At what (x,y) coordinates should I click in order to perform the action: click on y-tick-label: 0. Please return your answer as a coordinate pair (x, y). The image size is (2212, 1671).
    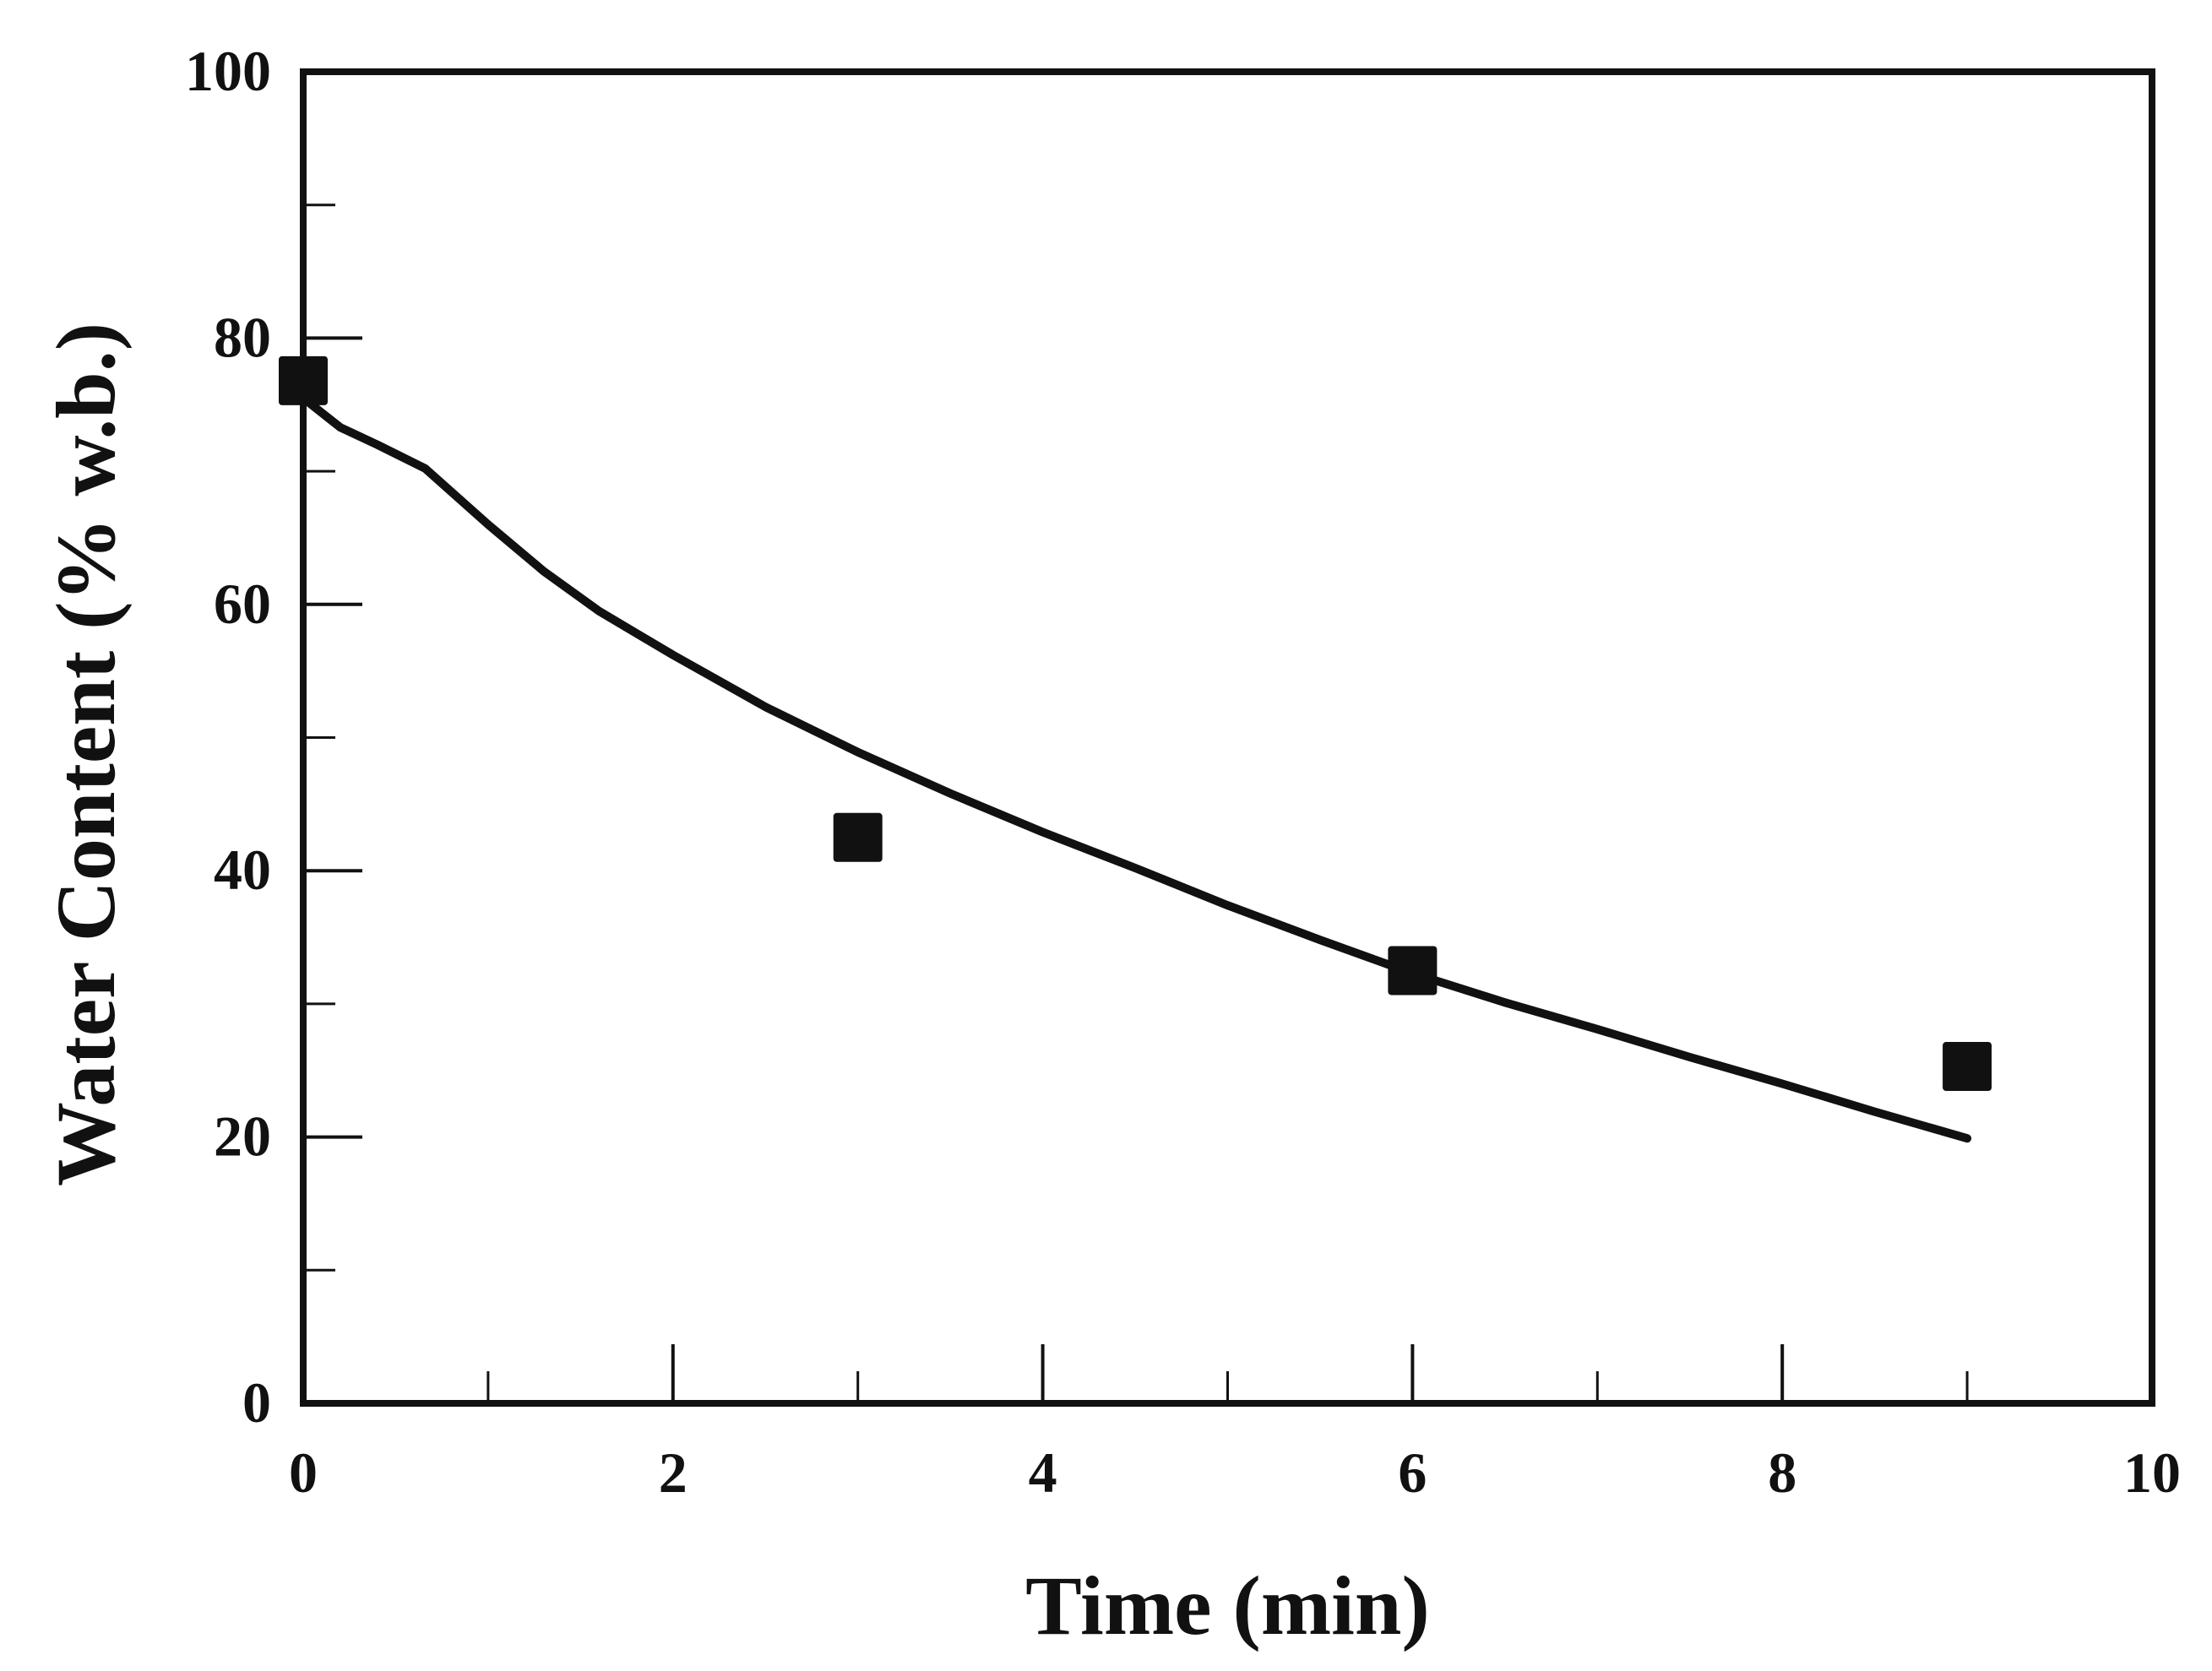
    Looking at the image, I should click on (256, 1402).